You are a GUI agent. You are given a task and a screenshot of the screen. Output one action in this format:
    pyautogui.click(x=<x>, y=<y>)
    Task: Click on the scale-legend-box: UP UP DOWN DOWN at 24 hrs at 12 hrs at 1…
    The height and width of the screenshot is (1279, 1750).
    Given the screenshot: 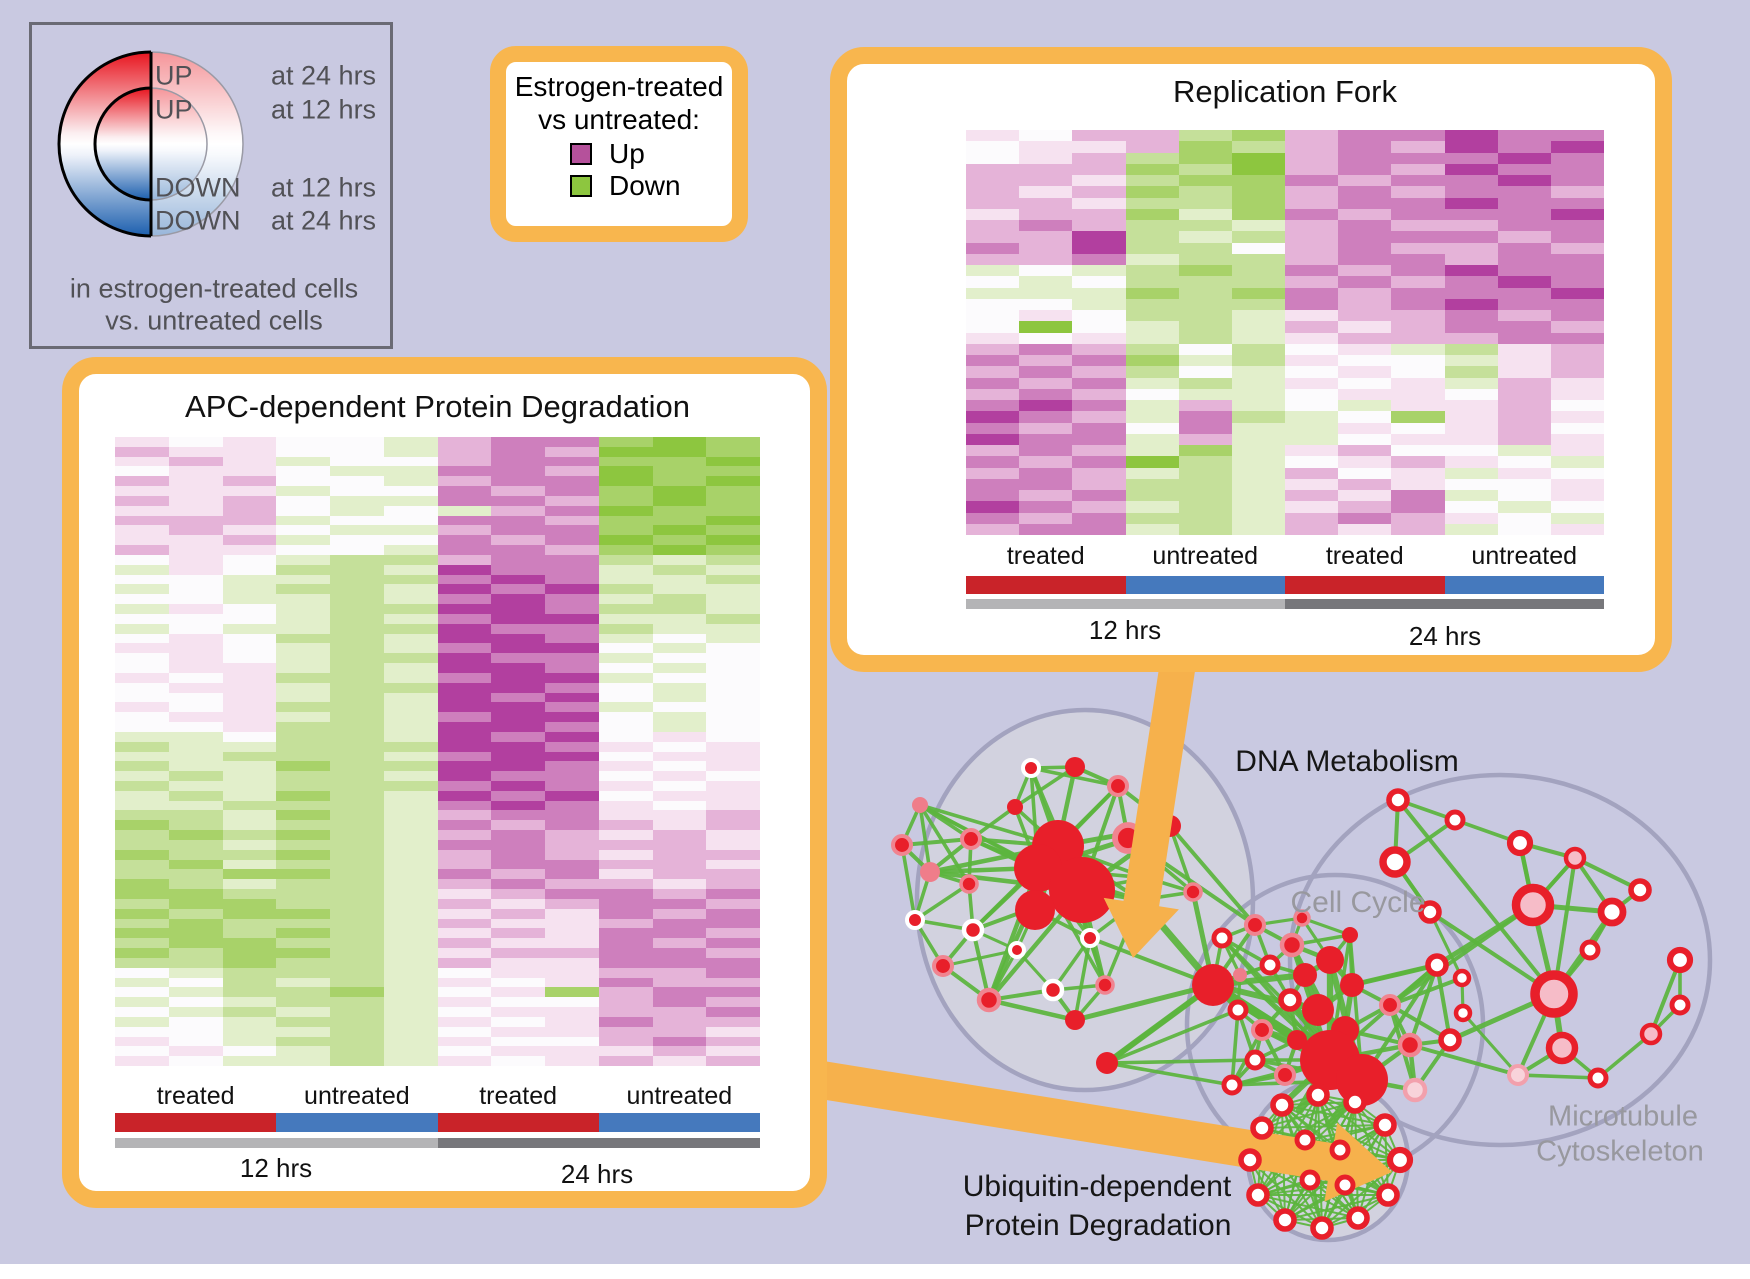 What is the action you would take?
    pyautogui.click(x=211, y=185)
    